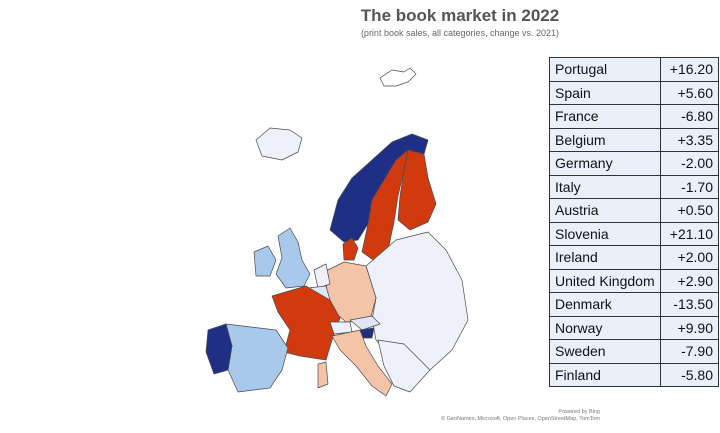  Describe the element at coordinates (579, 412) in the screenshot. I see `powered-by-label: Powered by Bing` at that location.